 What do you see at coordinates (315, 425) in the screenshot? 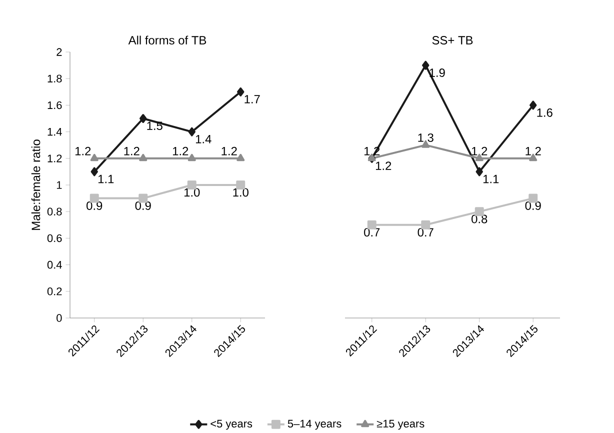
I see `legend-label: 5–14 years` at bounding box center [315, 425].